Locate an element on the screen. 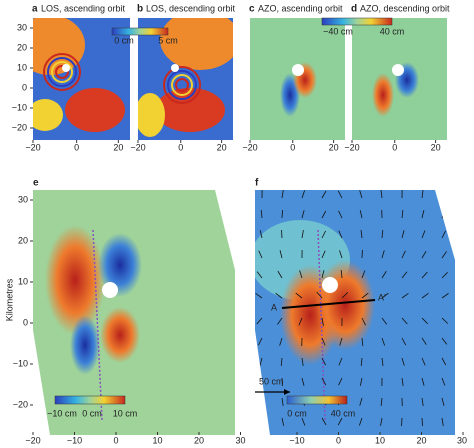 The width and height of the screenshot is (474, 448). profile-line is located at coordinates (328, 304).